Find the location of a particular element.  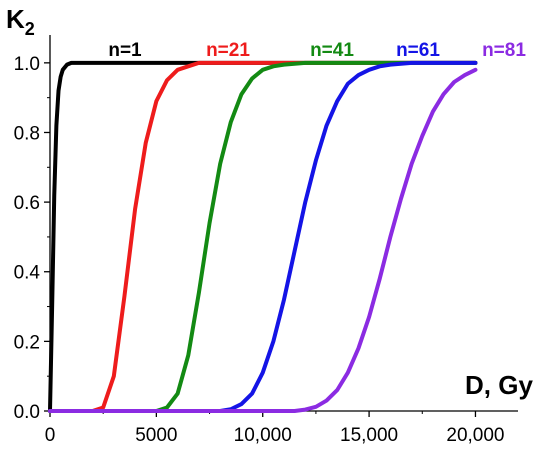

y-tick-label: 0.4 is located at coordinates (27, 273).